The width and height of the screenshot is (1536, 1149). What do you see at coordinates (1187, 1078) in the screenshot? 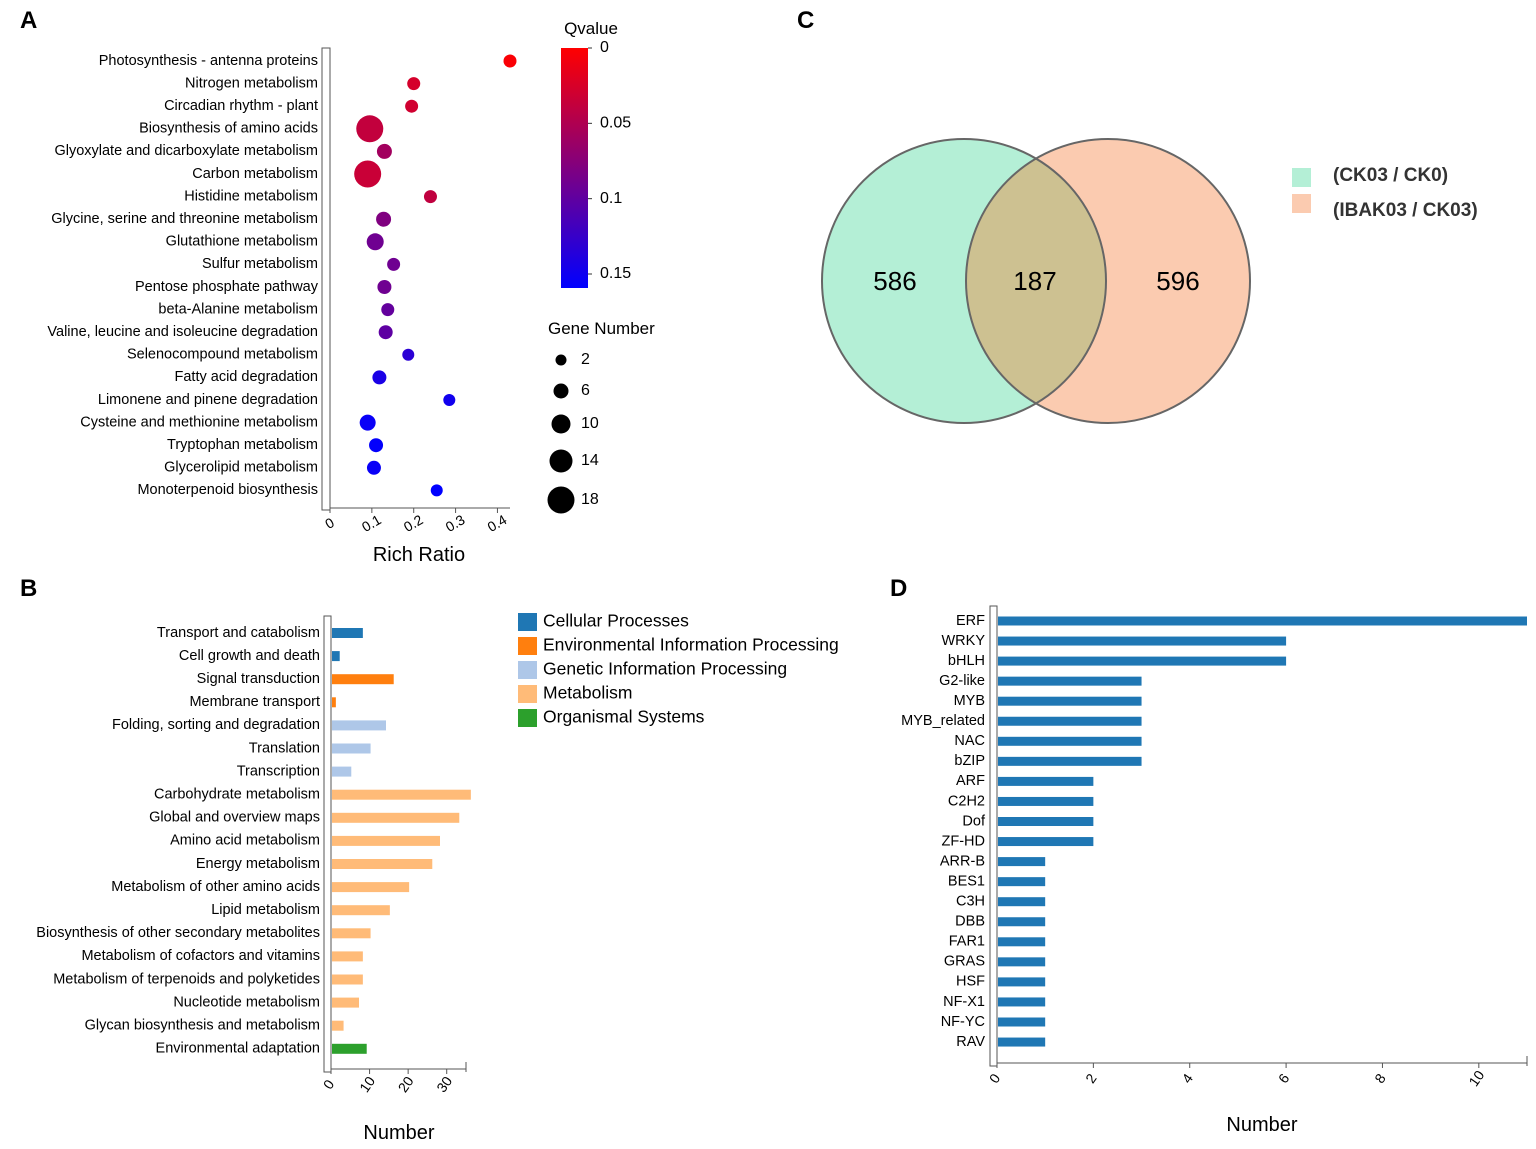
I see `d-x-tick-label: 4` at bounding box center [1187, 1078].